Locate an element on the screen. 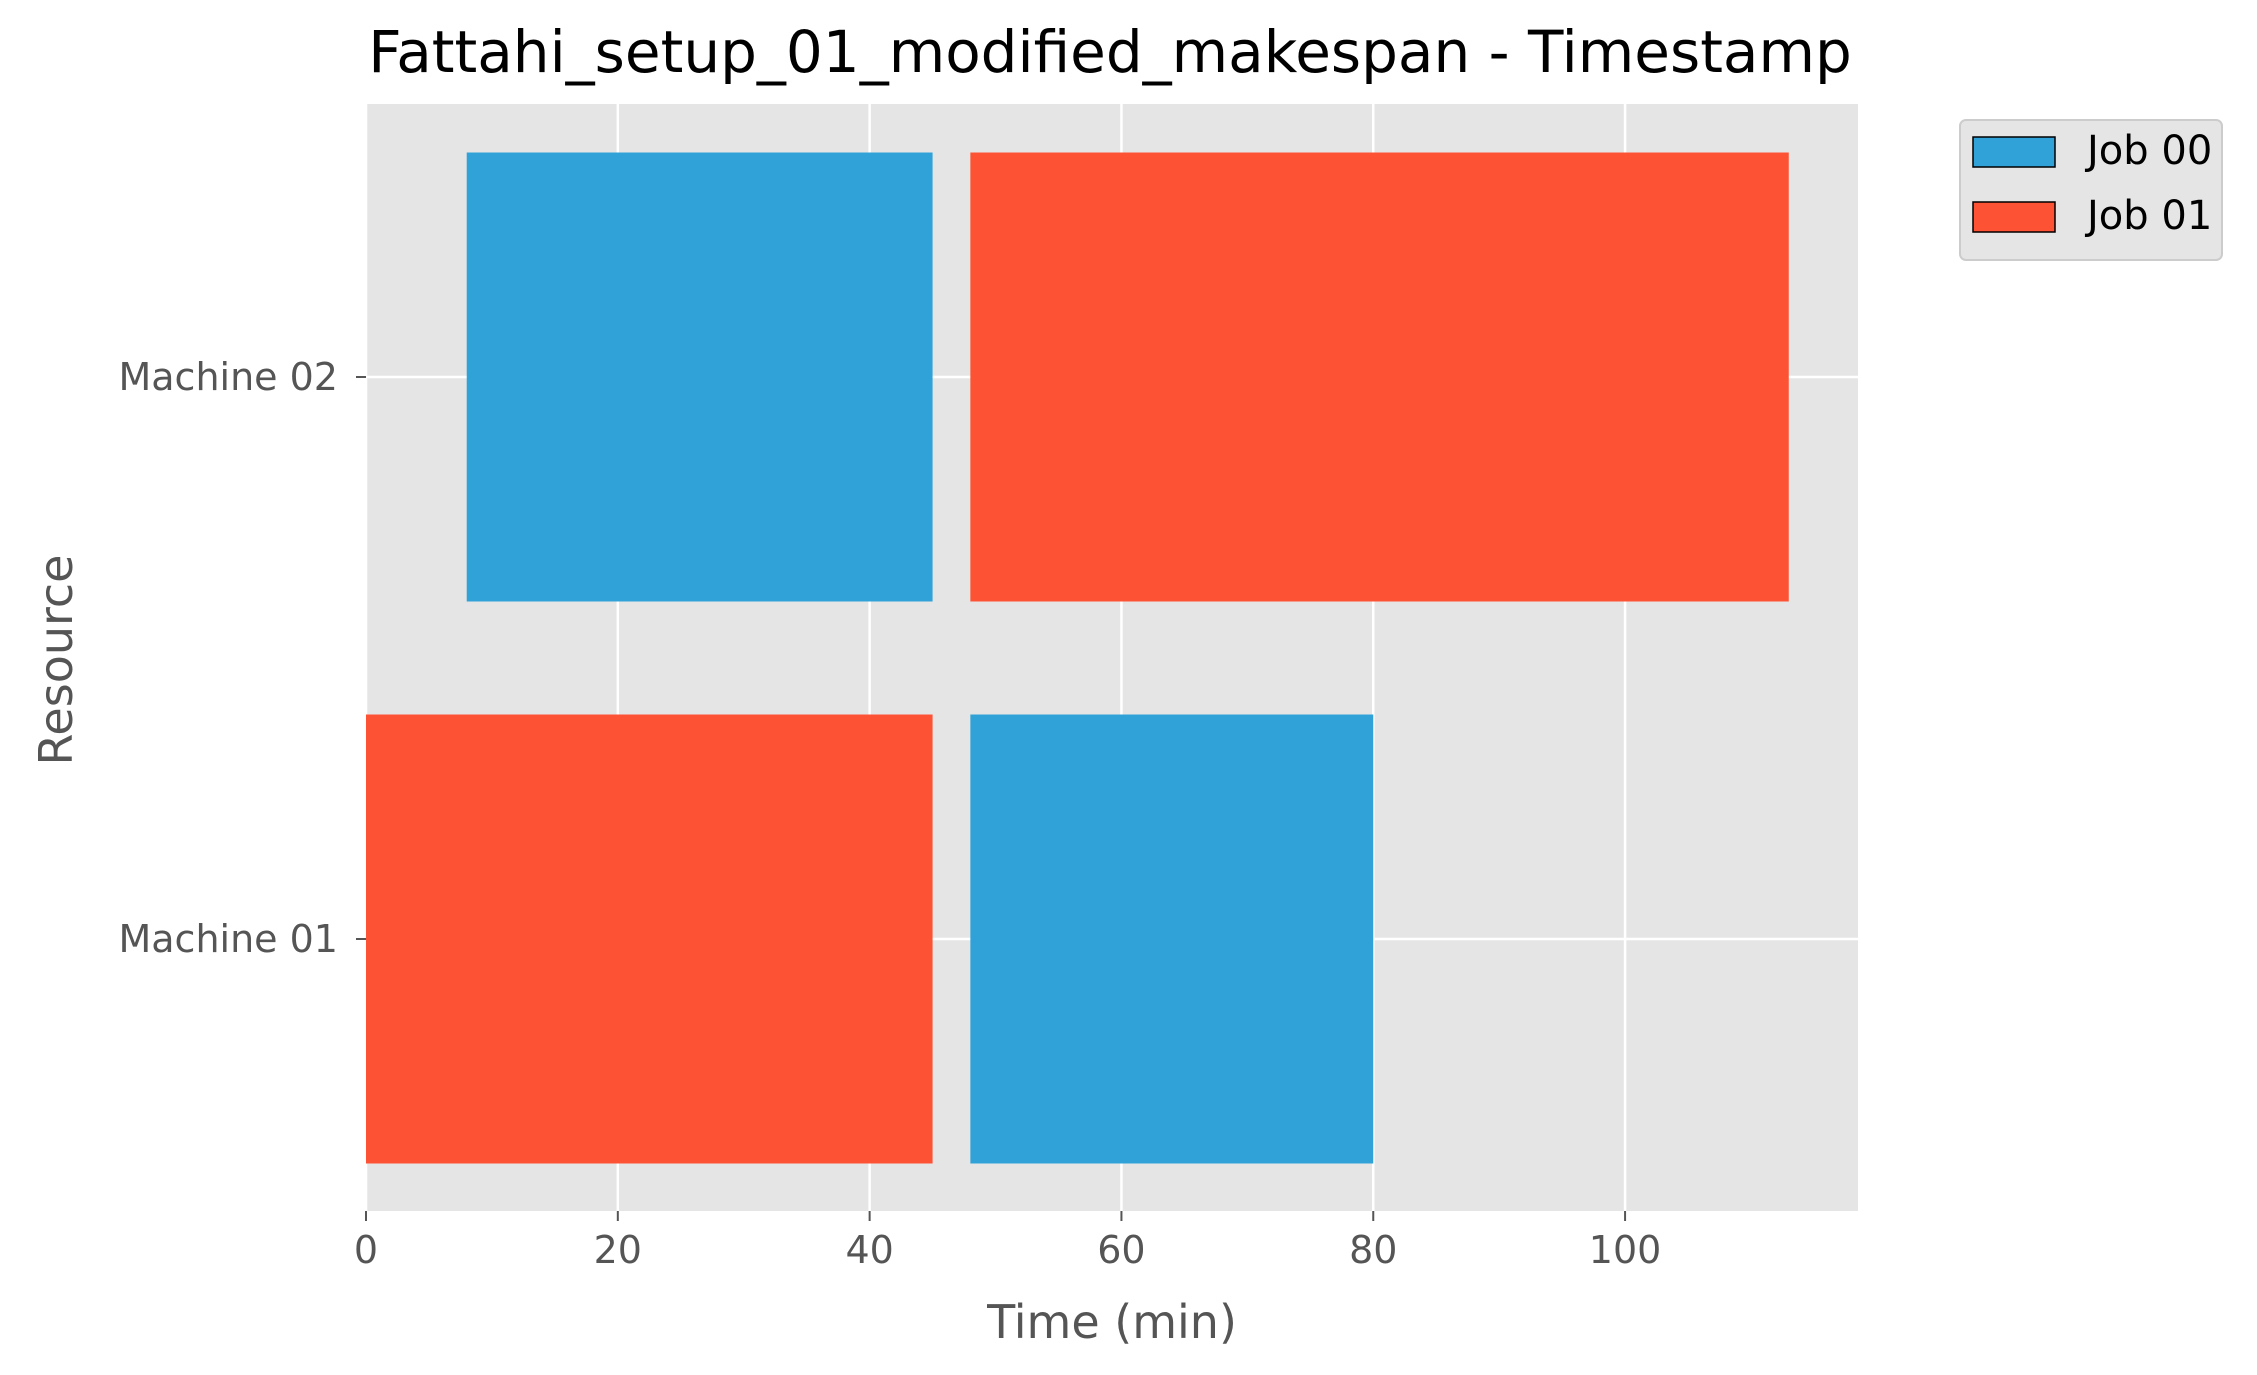 The width and height of the screenshot is (2257, 1375). x-tick-label: 20 is located at coordinates (618, 1250).